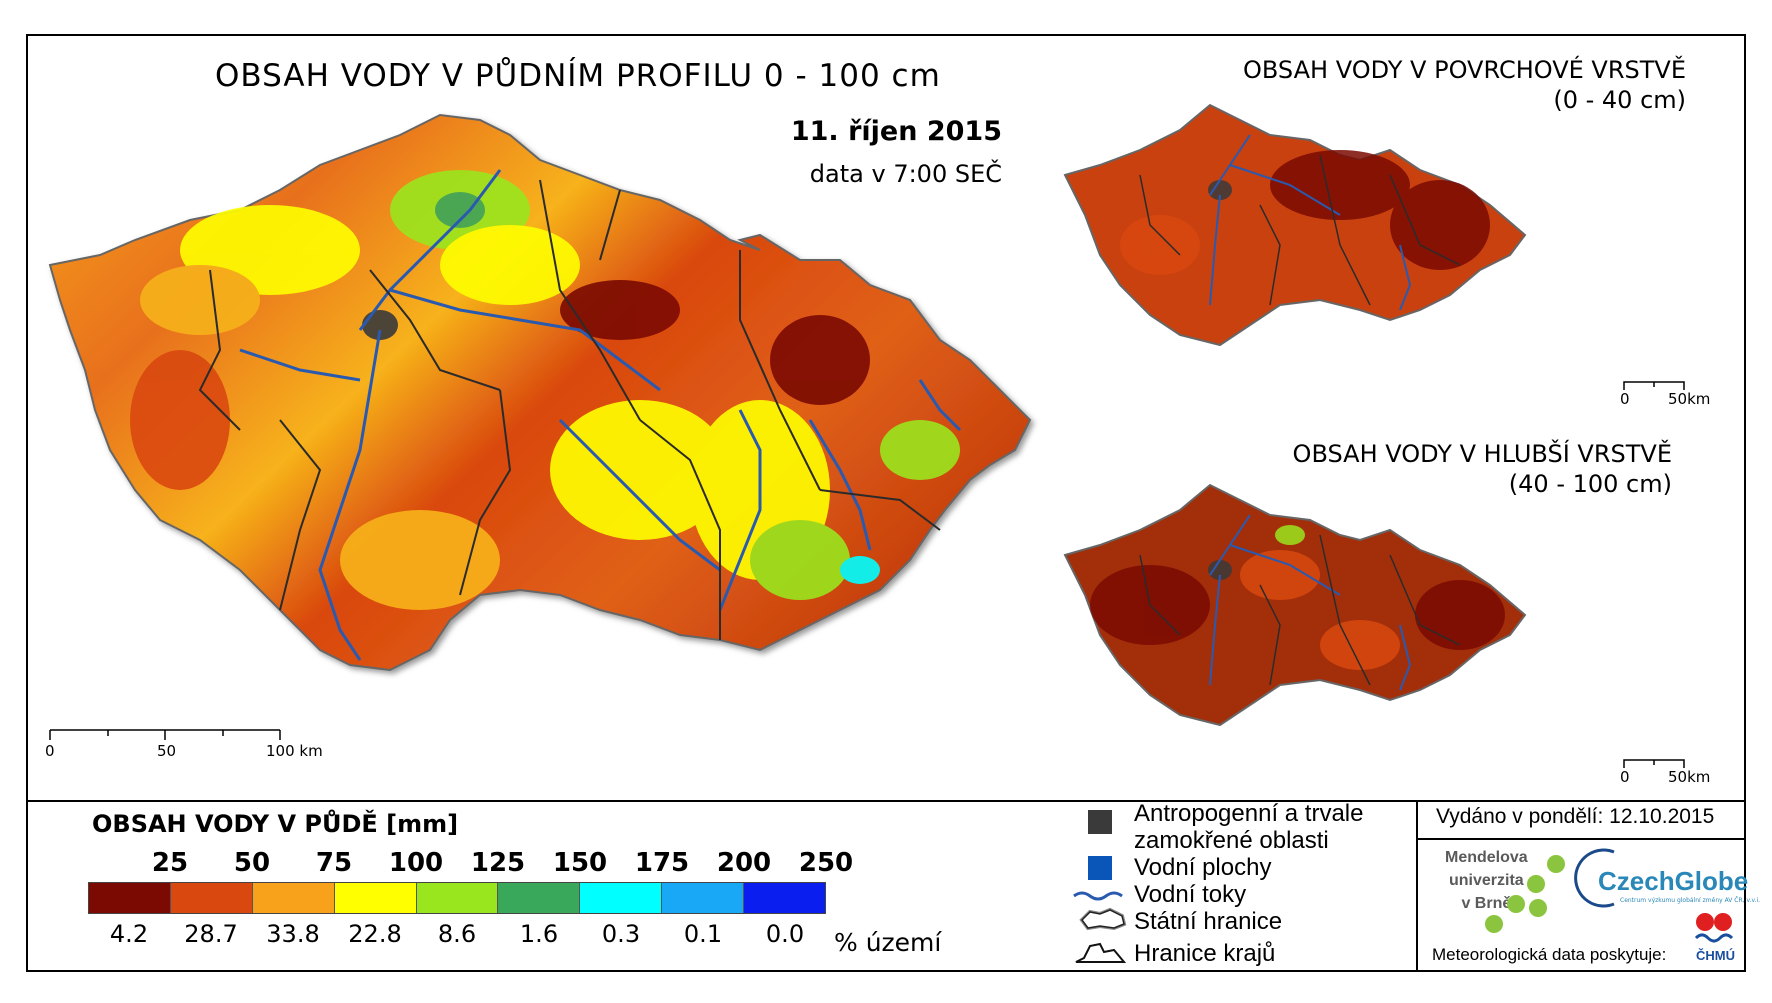 Image resolution: width=1772 pixels, height=1003 pixels. I want to click on chmu-logo, so click(1714, 928).